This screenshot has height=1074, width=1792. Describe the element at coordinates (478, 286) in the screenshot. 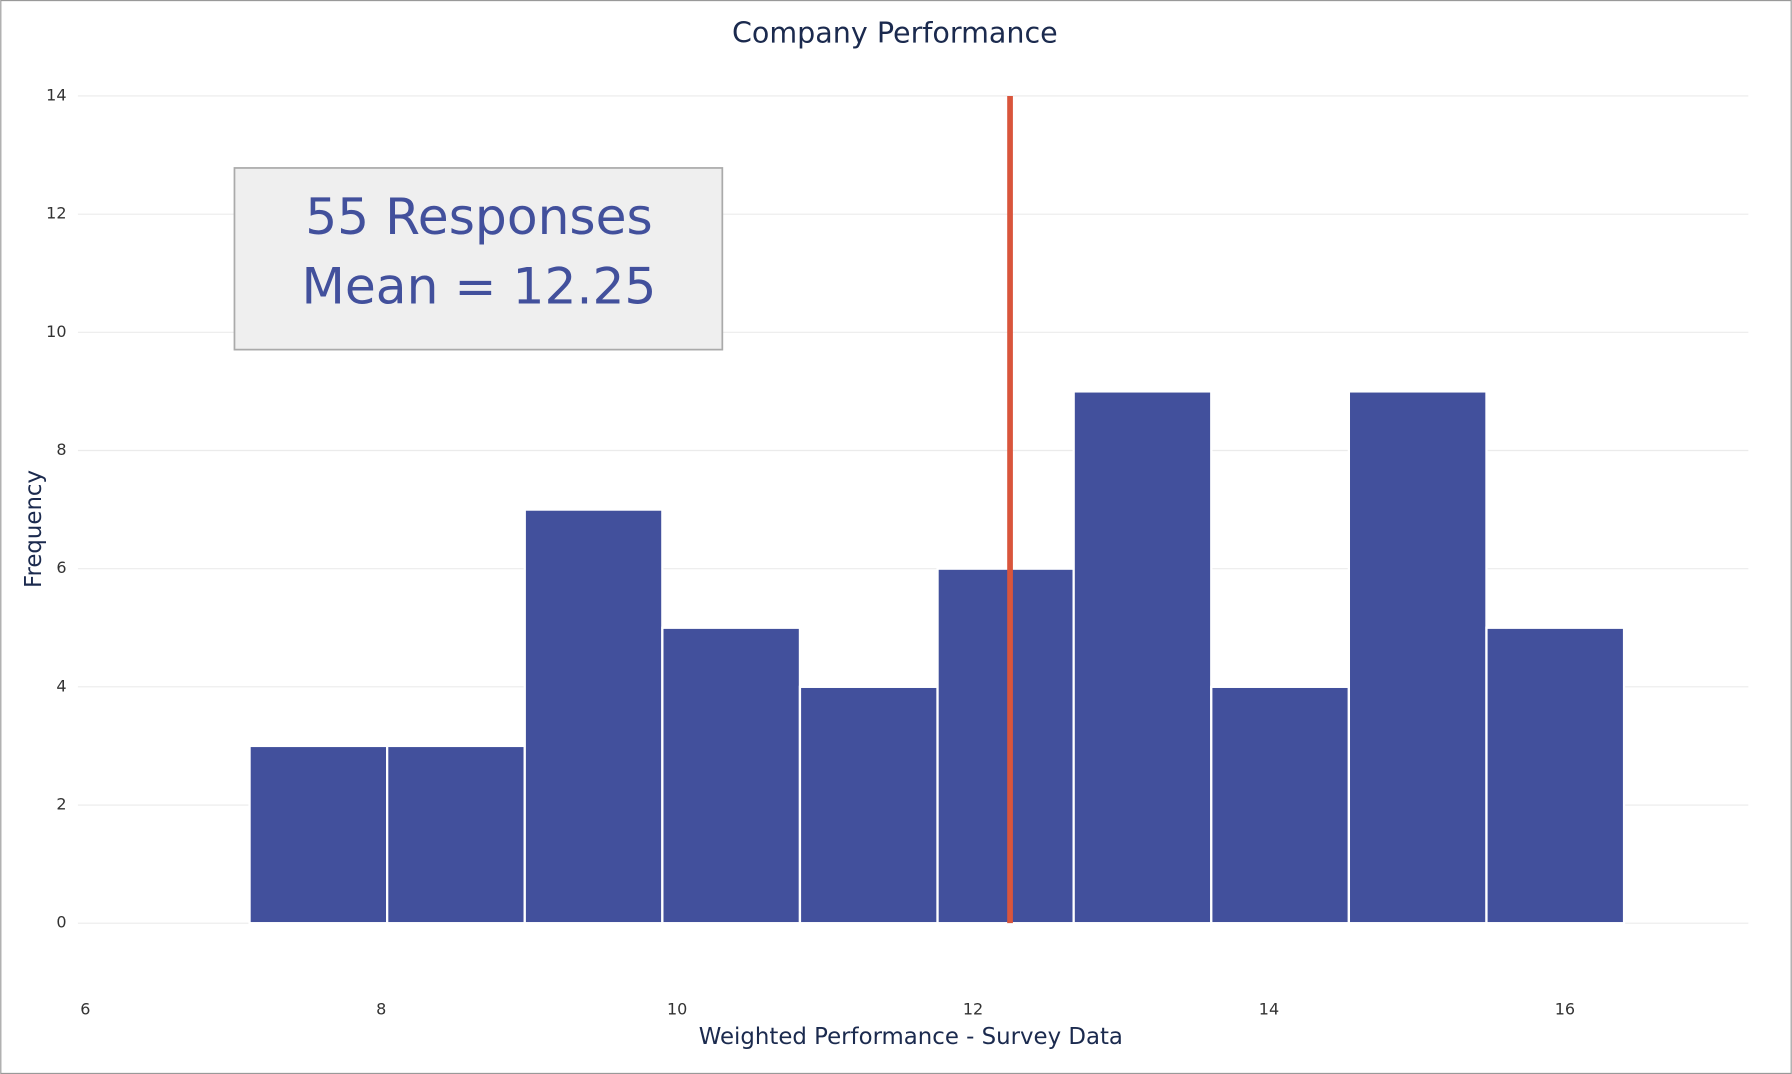

I see `annotation-text: Mean = 12.25` at that location.